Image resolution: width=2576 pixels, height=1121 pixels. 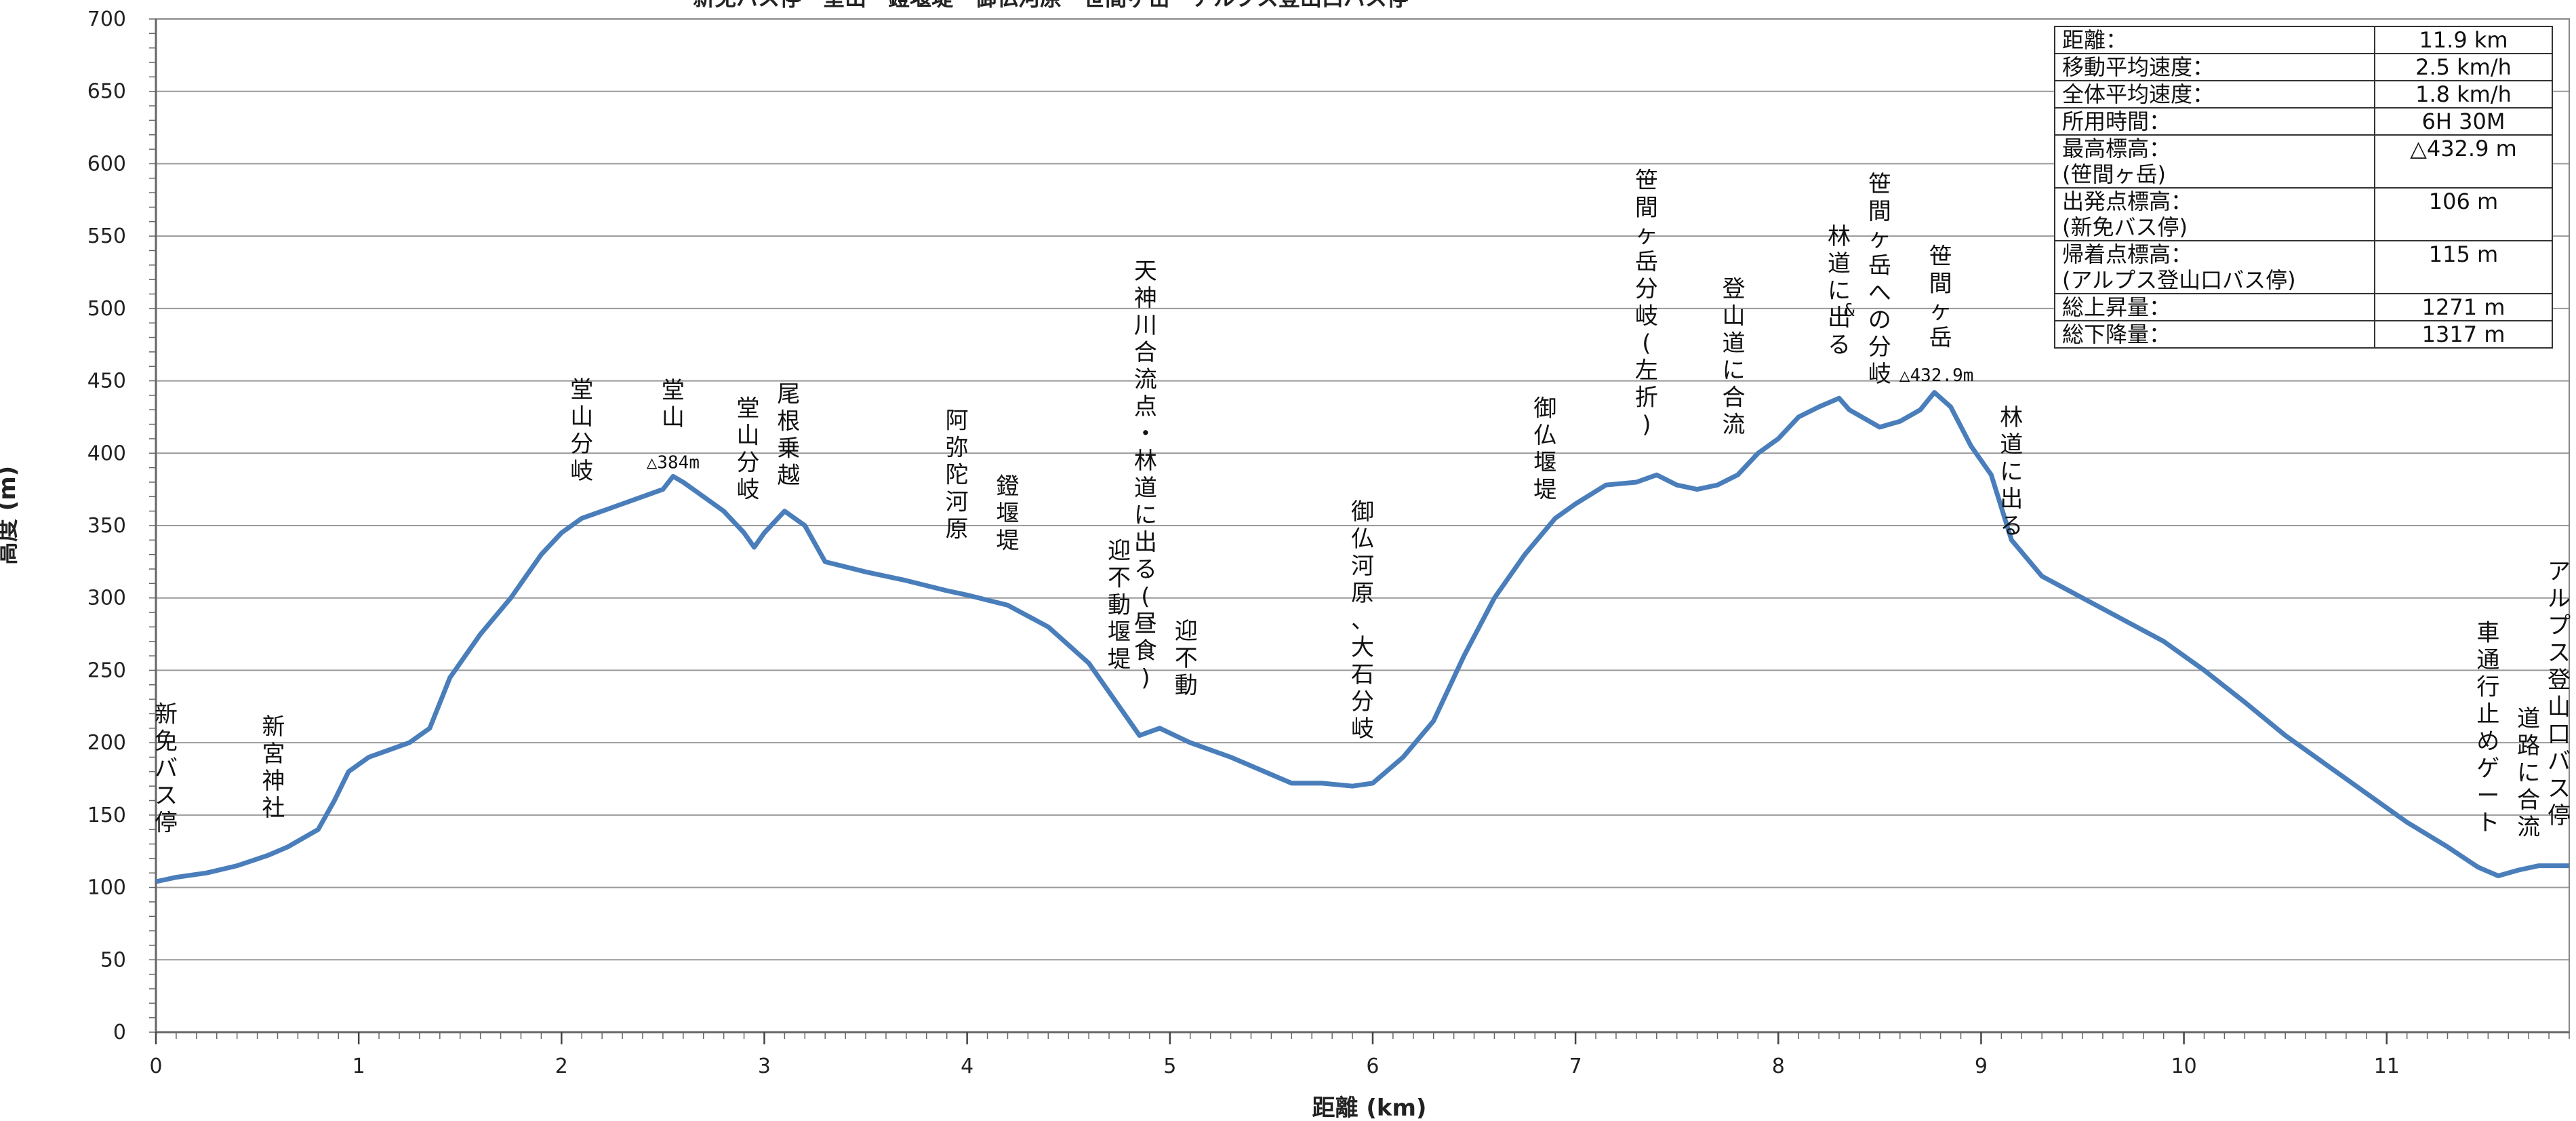 What do you see at coordinates (113, 960) in the screenshot?
I see `y-tick-label: 50` at bounding box center [113, 960].